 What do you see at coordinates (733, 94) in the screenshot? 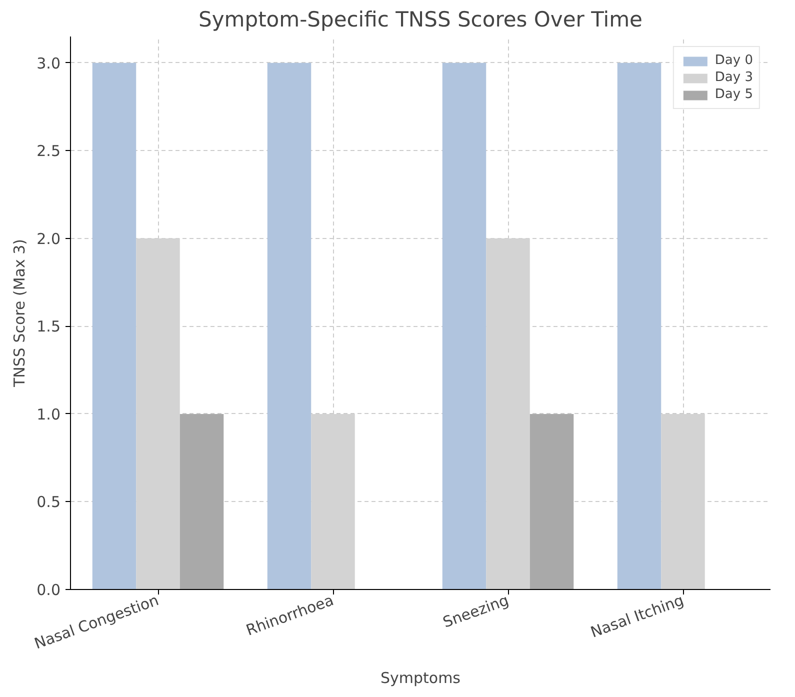
I see `legend-label: Day 5` at bounding box center [733, 94].